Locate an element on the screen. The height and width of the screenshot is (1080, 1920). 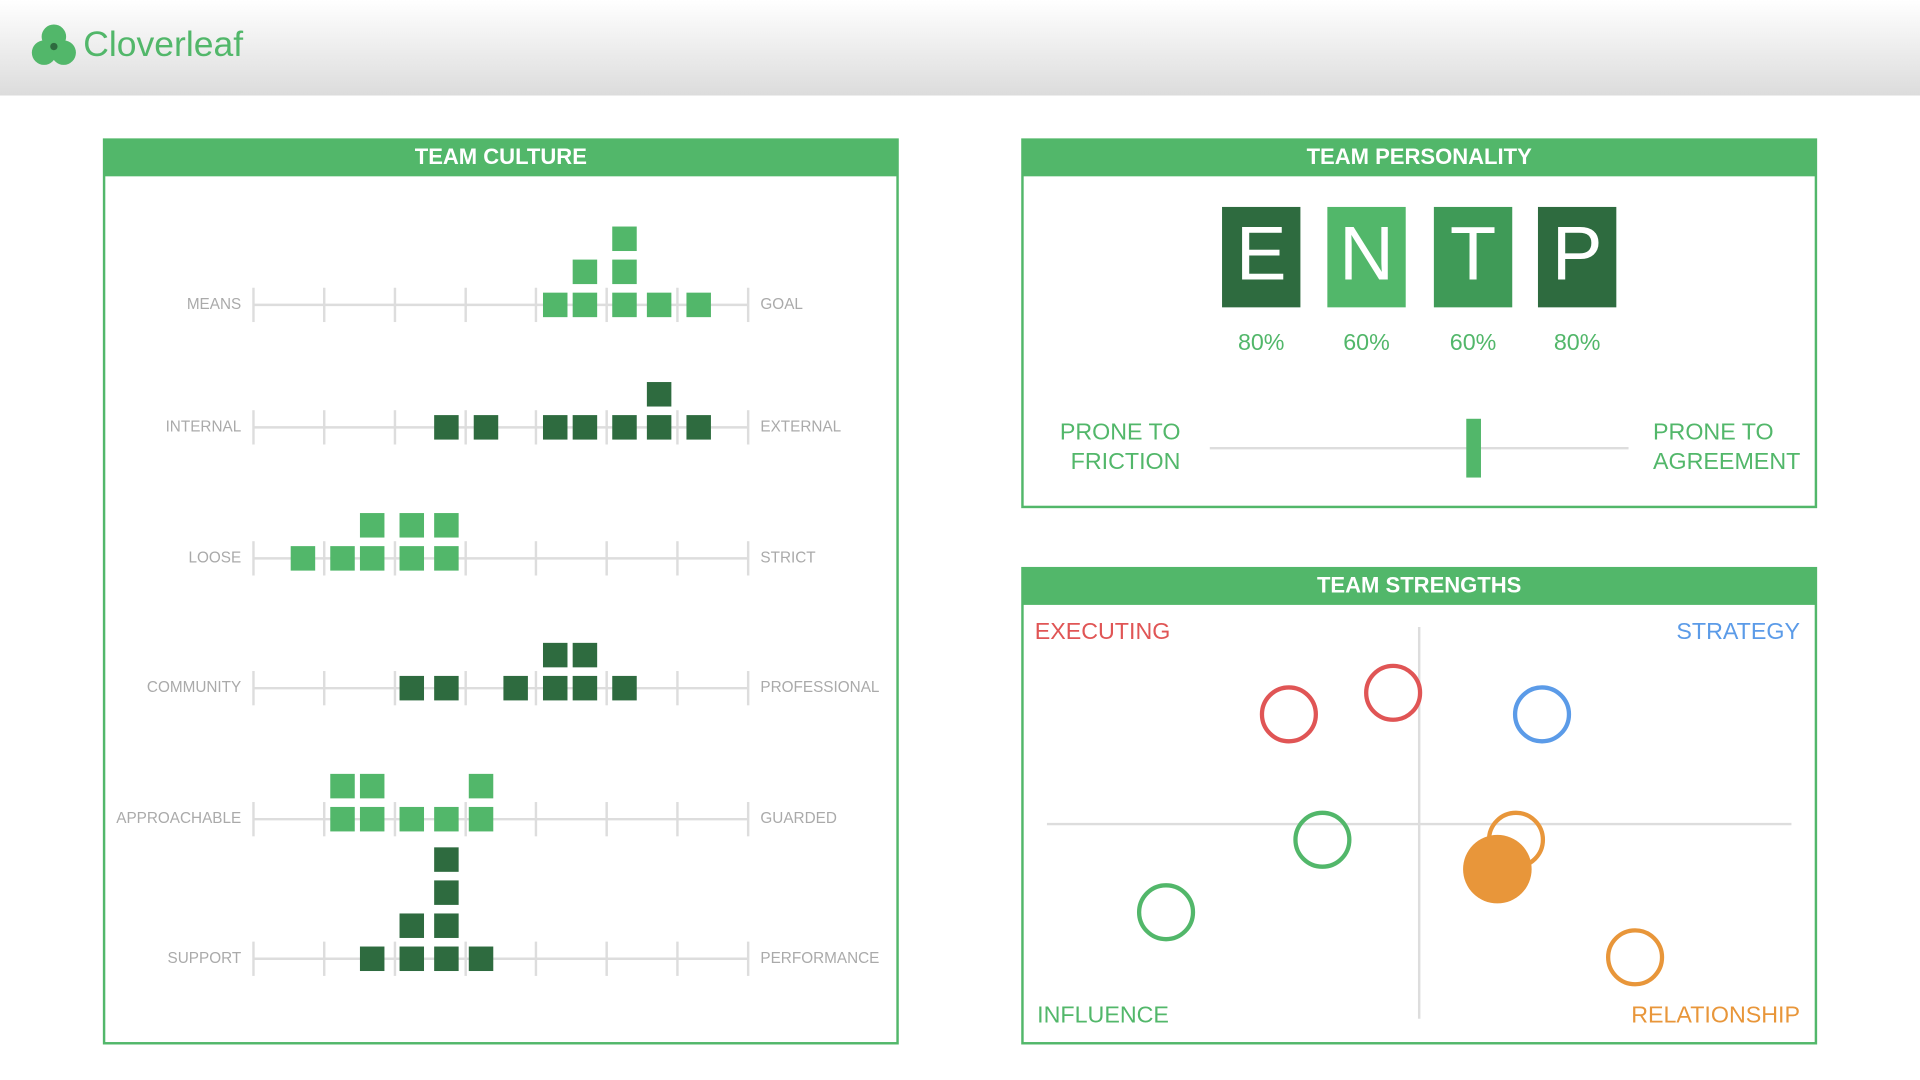
row-left-label: INTERNAL is located at coordinates (204, 426).